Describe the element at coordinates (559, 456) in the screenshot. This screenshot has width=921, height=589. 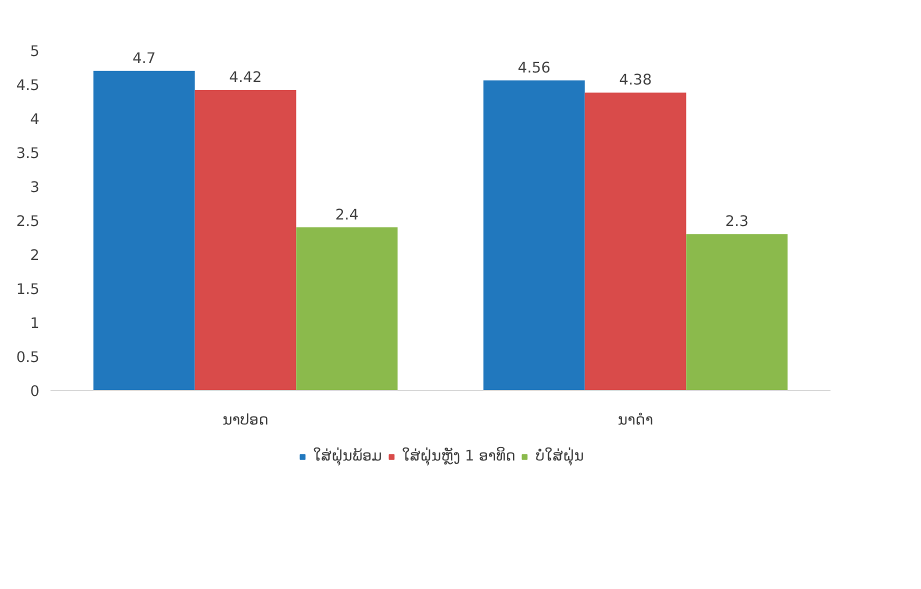
I see `legend-label: ບໍ່ໃສ່ຝຸ່ນ` at that location.